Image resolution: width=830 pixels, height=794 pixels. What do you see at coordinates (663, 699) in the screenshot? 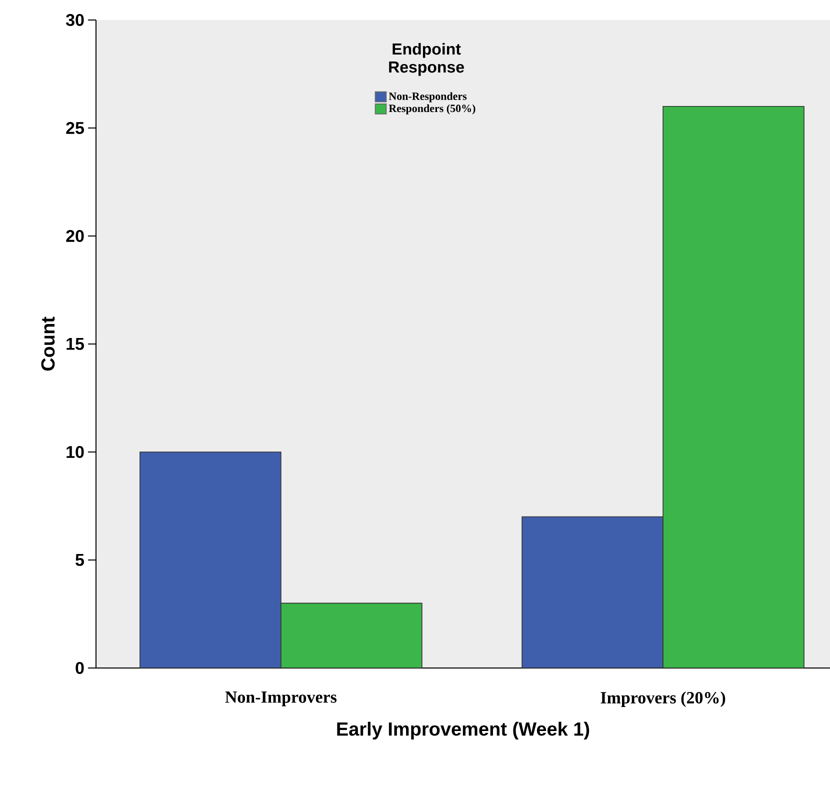
I see `x-tick-label: Improvers (20%)` at bounding box center [663, 699].